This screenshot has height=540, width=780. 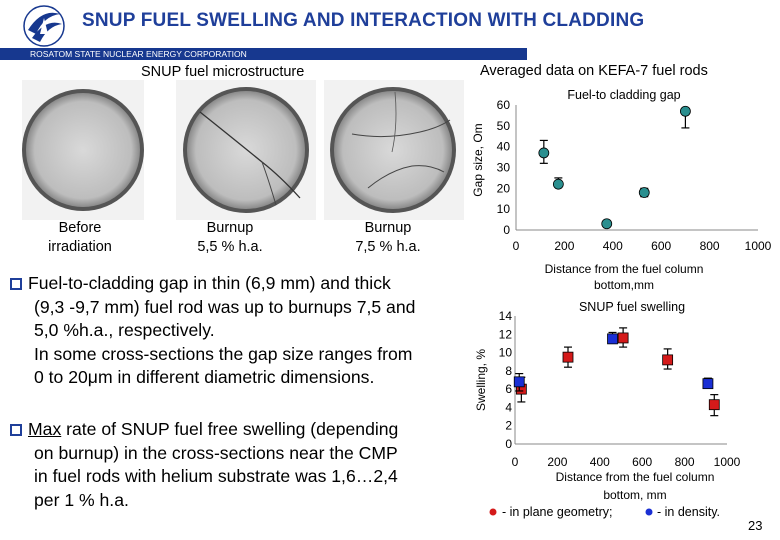 I want to click on chart-title: Fuel-to cladding gap, so click(x=623, y=95).